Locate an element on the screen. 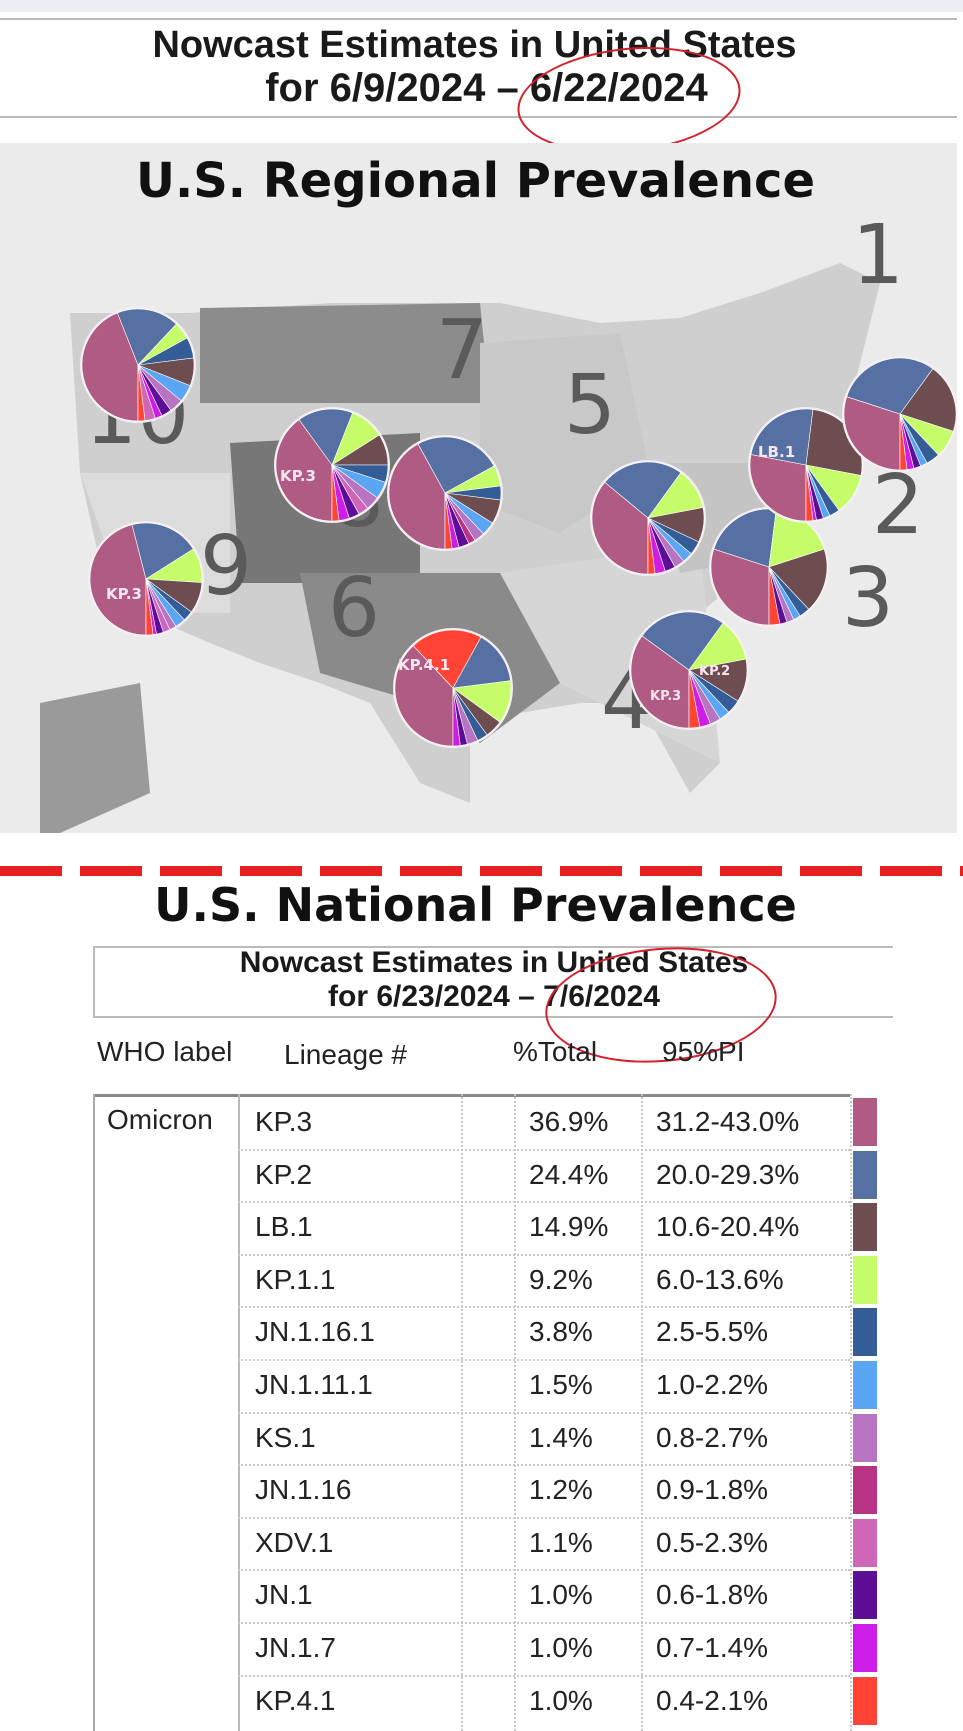 The height and width of the screenshot is (1731, 963). table-title-line2: for 6/23/2024 – 7/6/2024 is located at coordinates (494, 996).